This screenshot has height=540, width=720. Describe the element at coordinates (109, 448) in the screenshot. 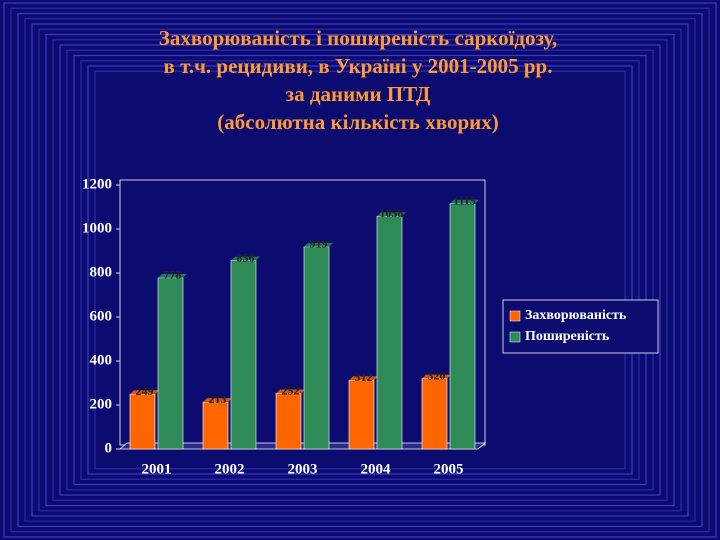

I see `y-tick-label: 0` at that location.